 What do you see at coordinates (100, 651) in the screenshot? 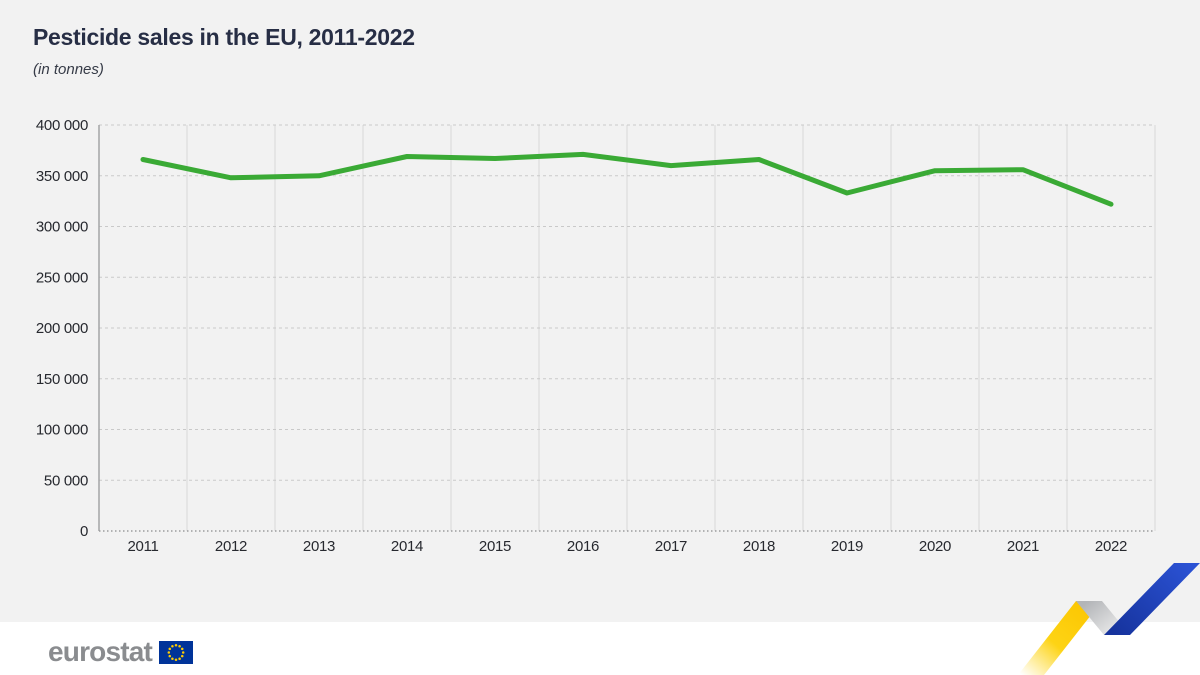
I see `eurostat-logo-text: eurostat` at bounding box center [100, 651].